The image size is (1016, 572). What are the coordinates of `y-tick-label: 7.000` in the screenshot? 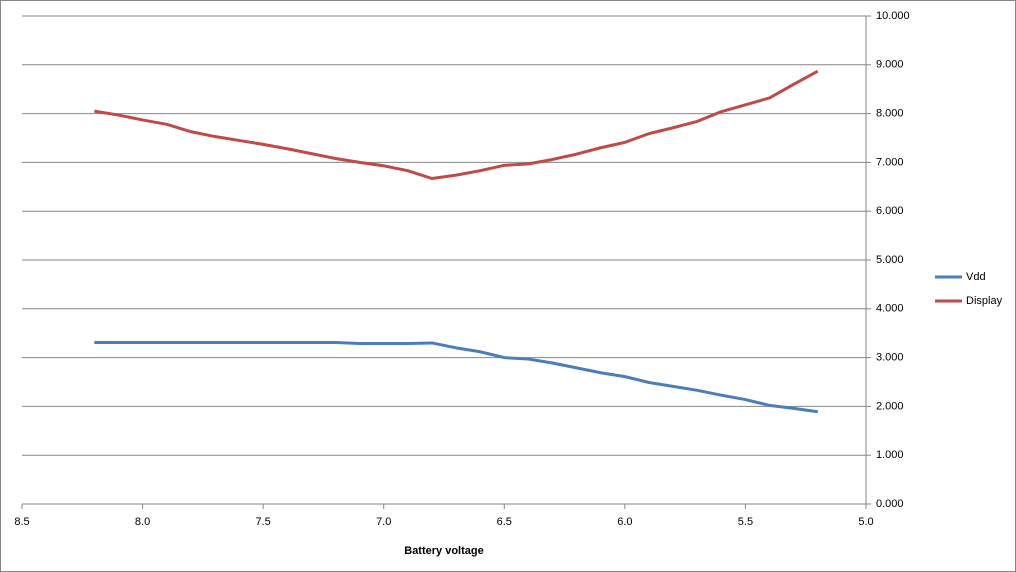 It's located at (890, 162).